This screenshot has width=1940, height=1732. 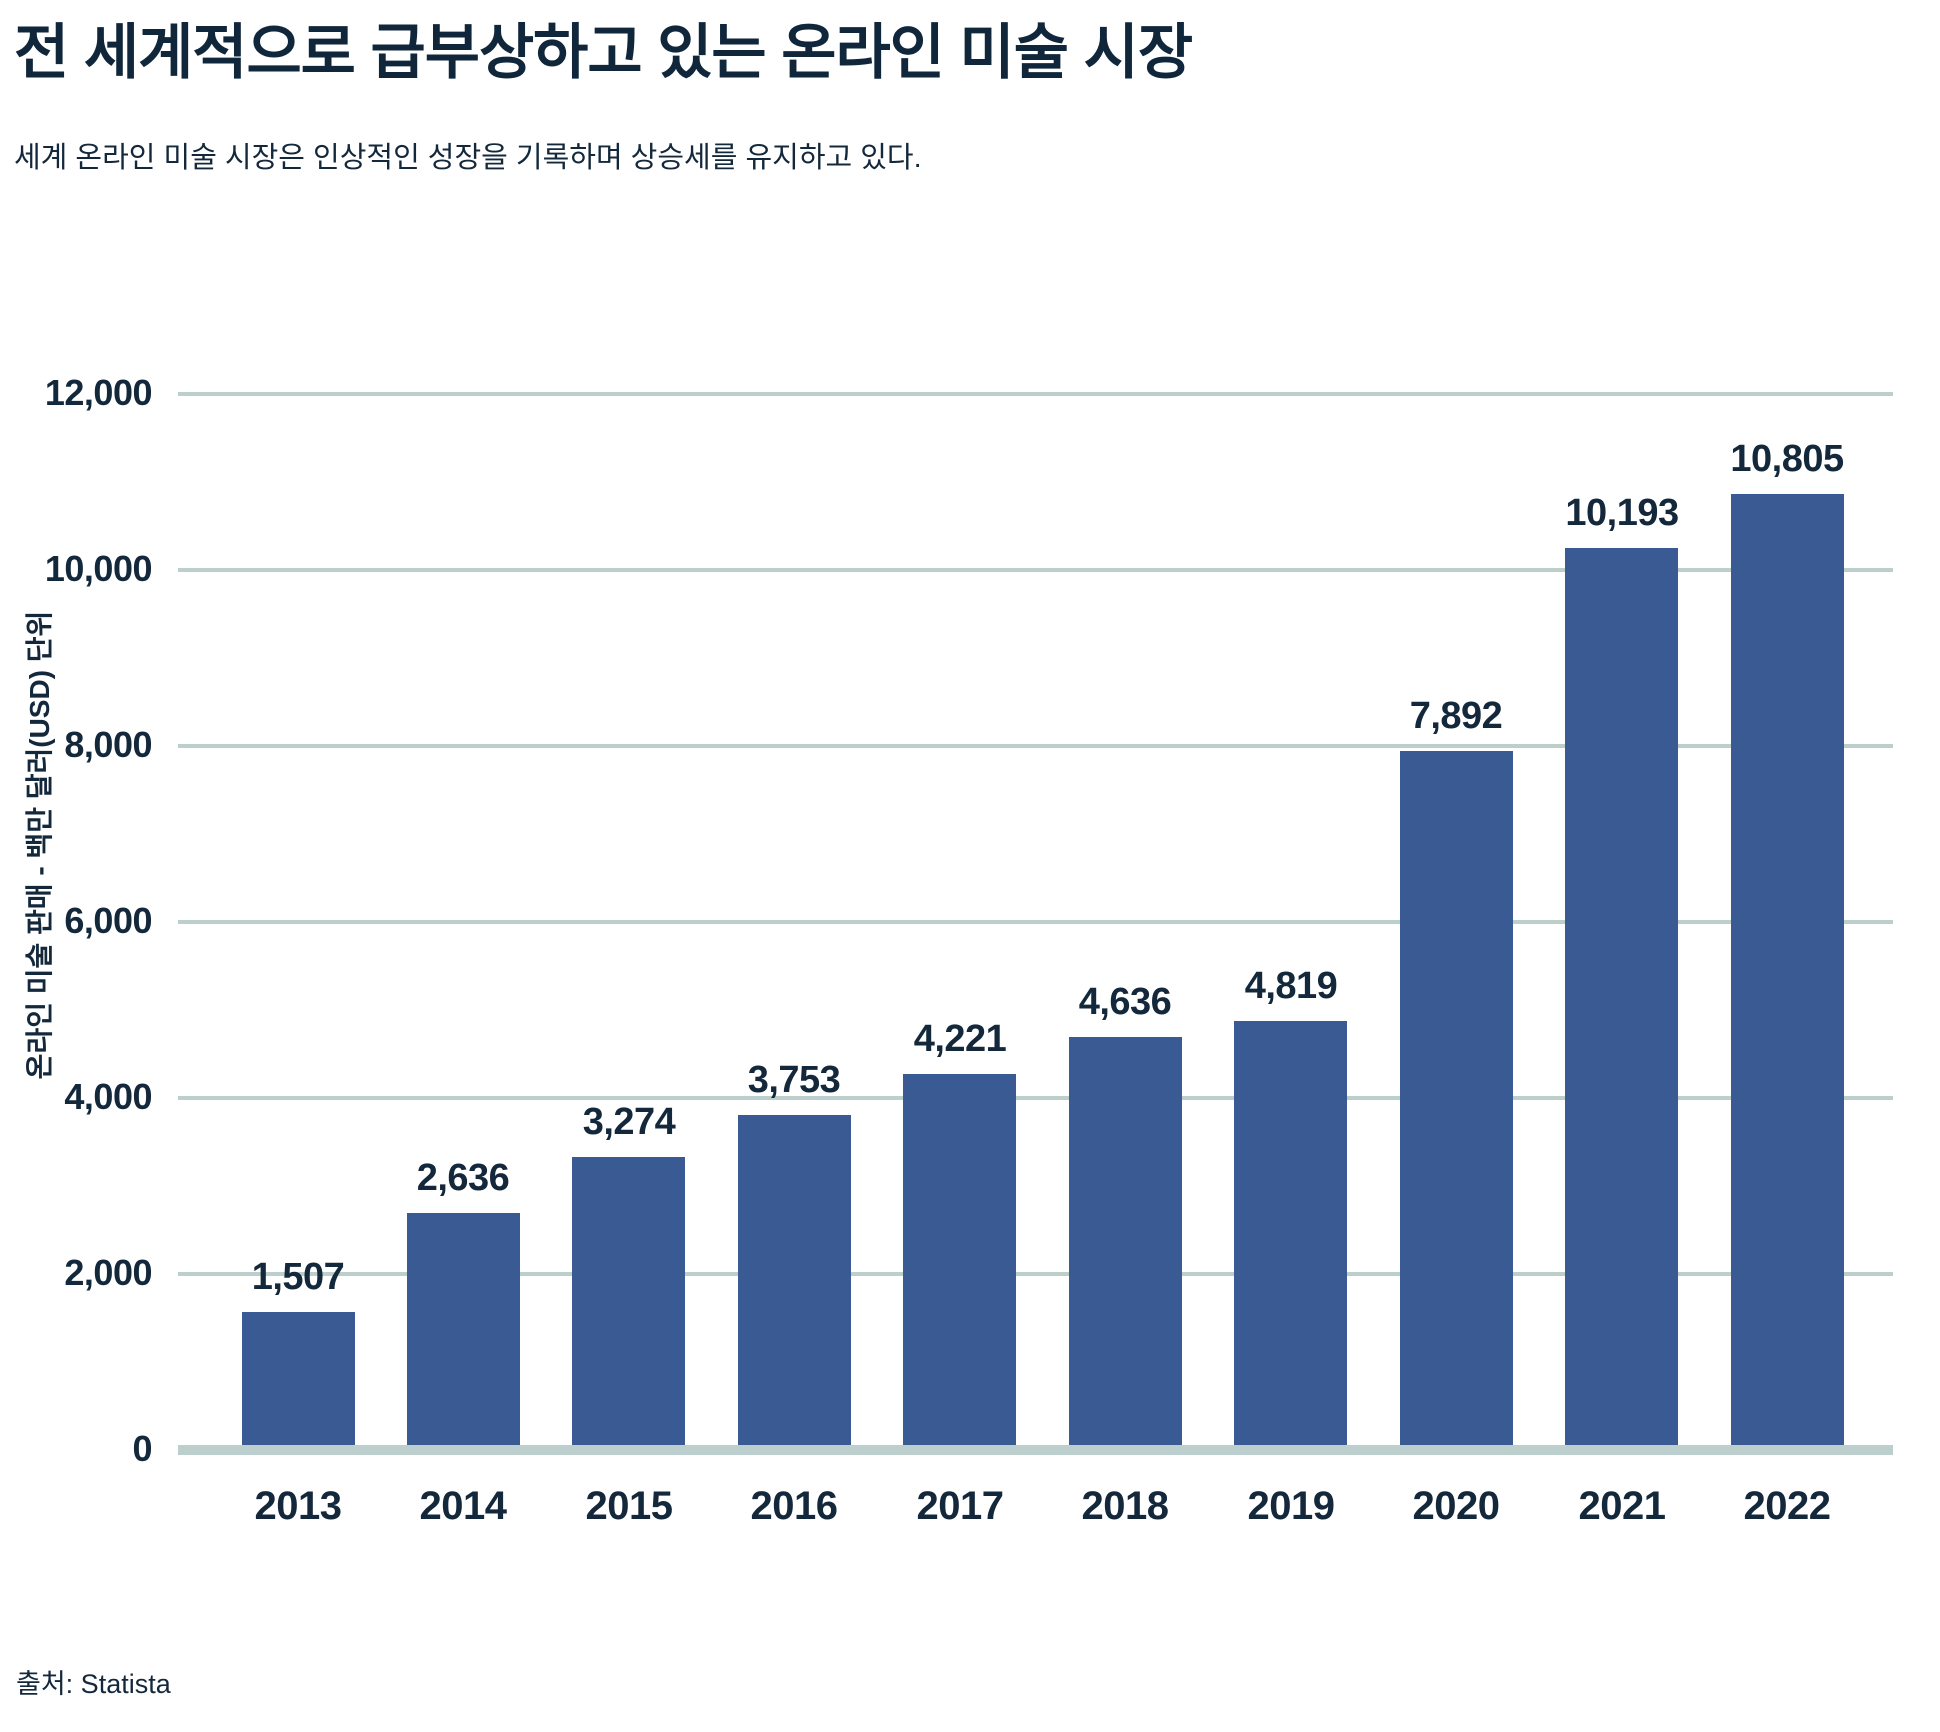 What do you see at coordinates (960, 1506) in the screenshot?
I see `x-tick-label: 2017` at bounding box center [960, 1506].